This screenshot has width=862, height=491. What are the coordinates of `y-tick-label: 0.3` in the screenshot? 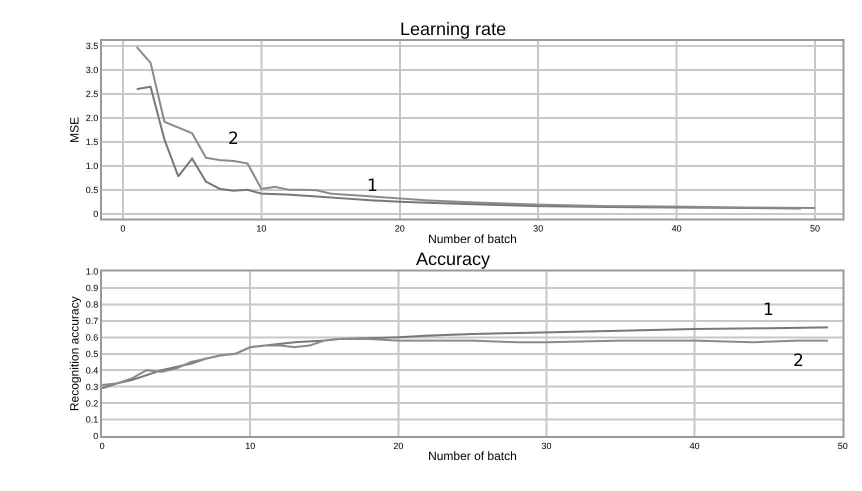 It's located at (92, 387).